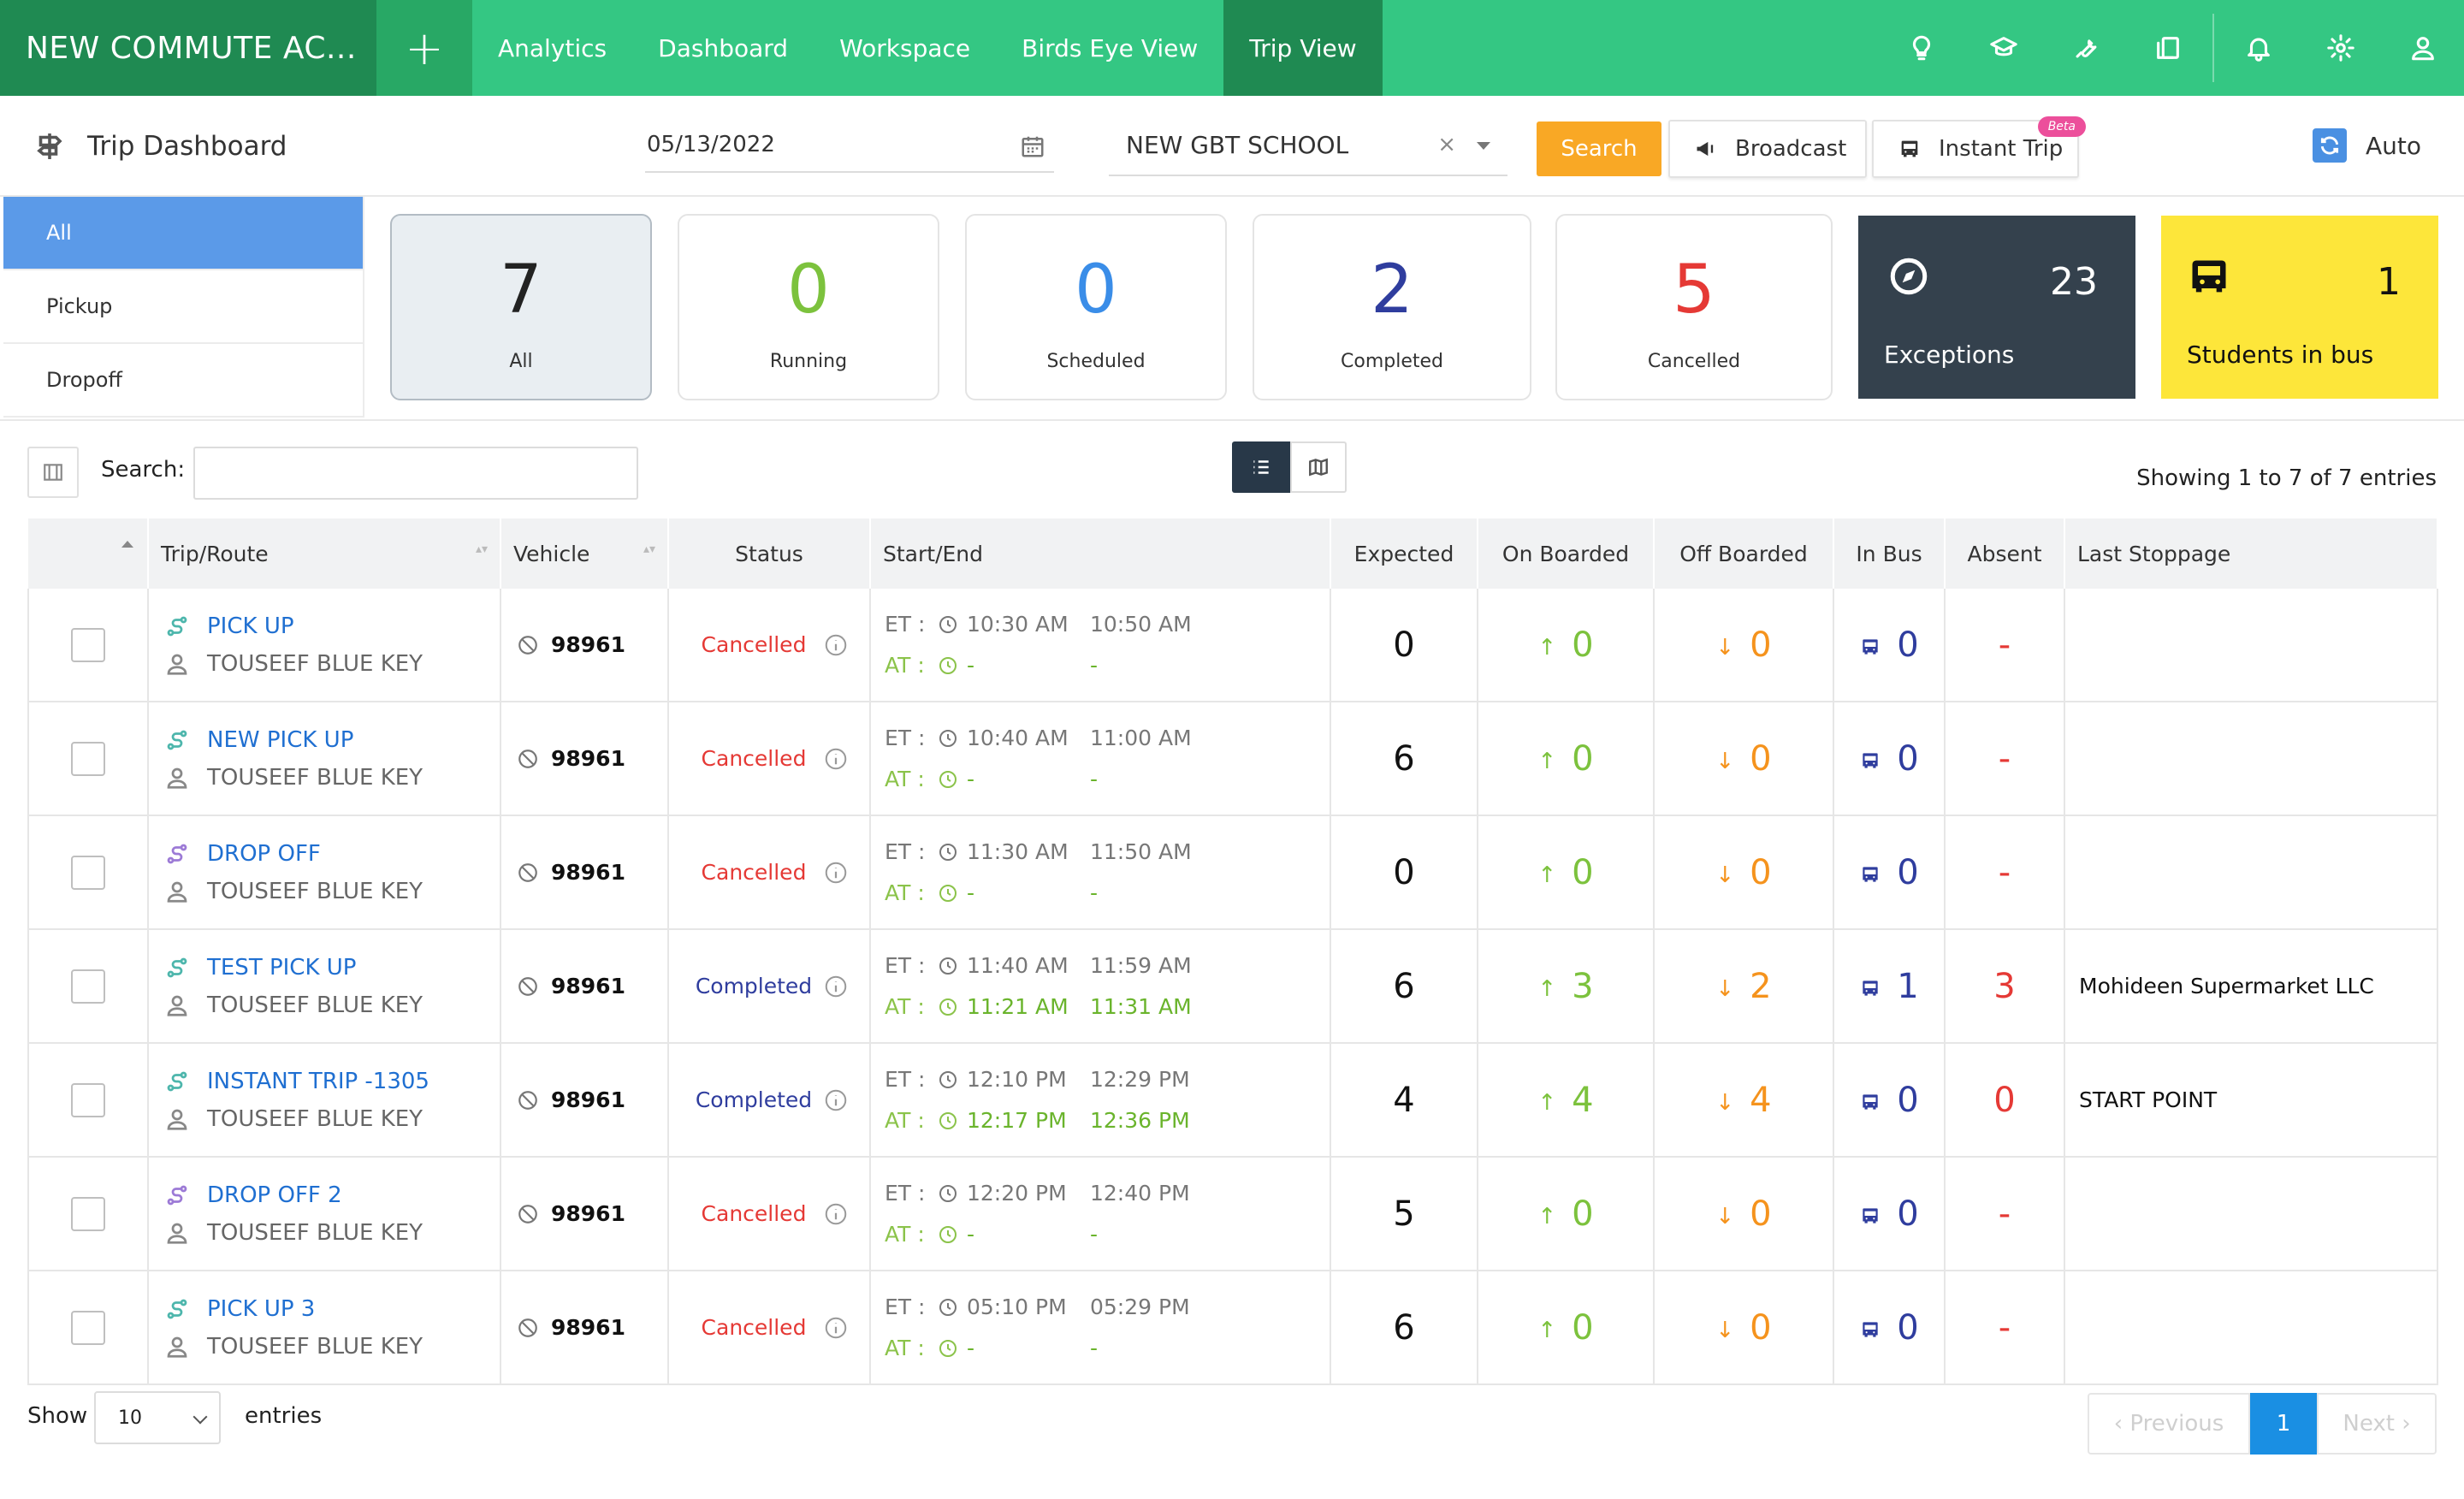 Image resolution: width=2464 pixels, height=1499 pixels. I want to click on off-boarded-cell: ↓ 2, so click(1744, 986).